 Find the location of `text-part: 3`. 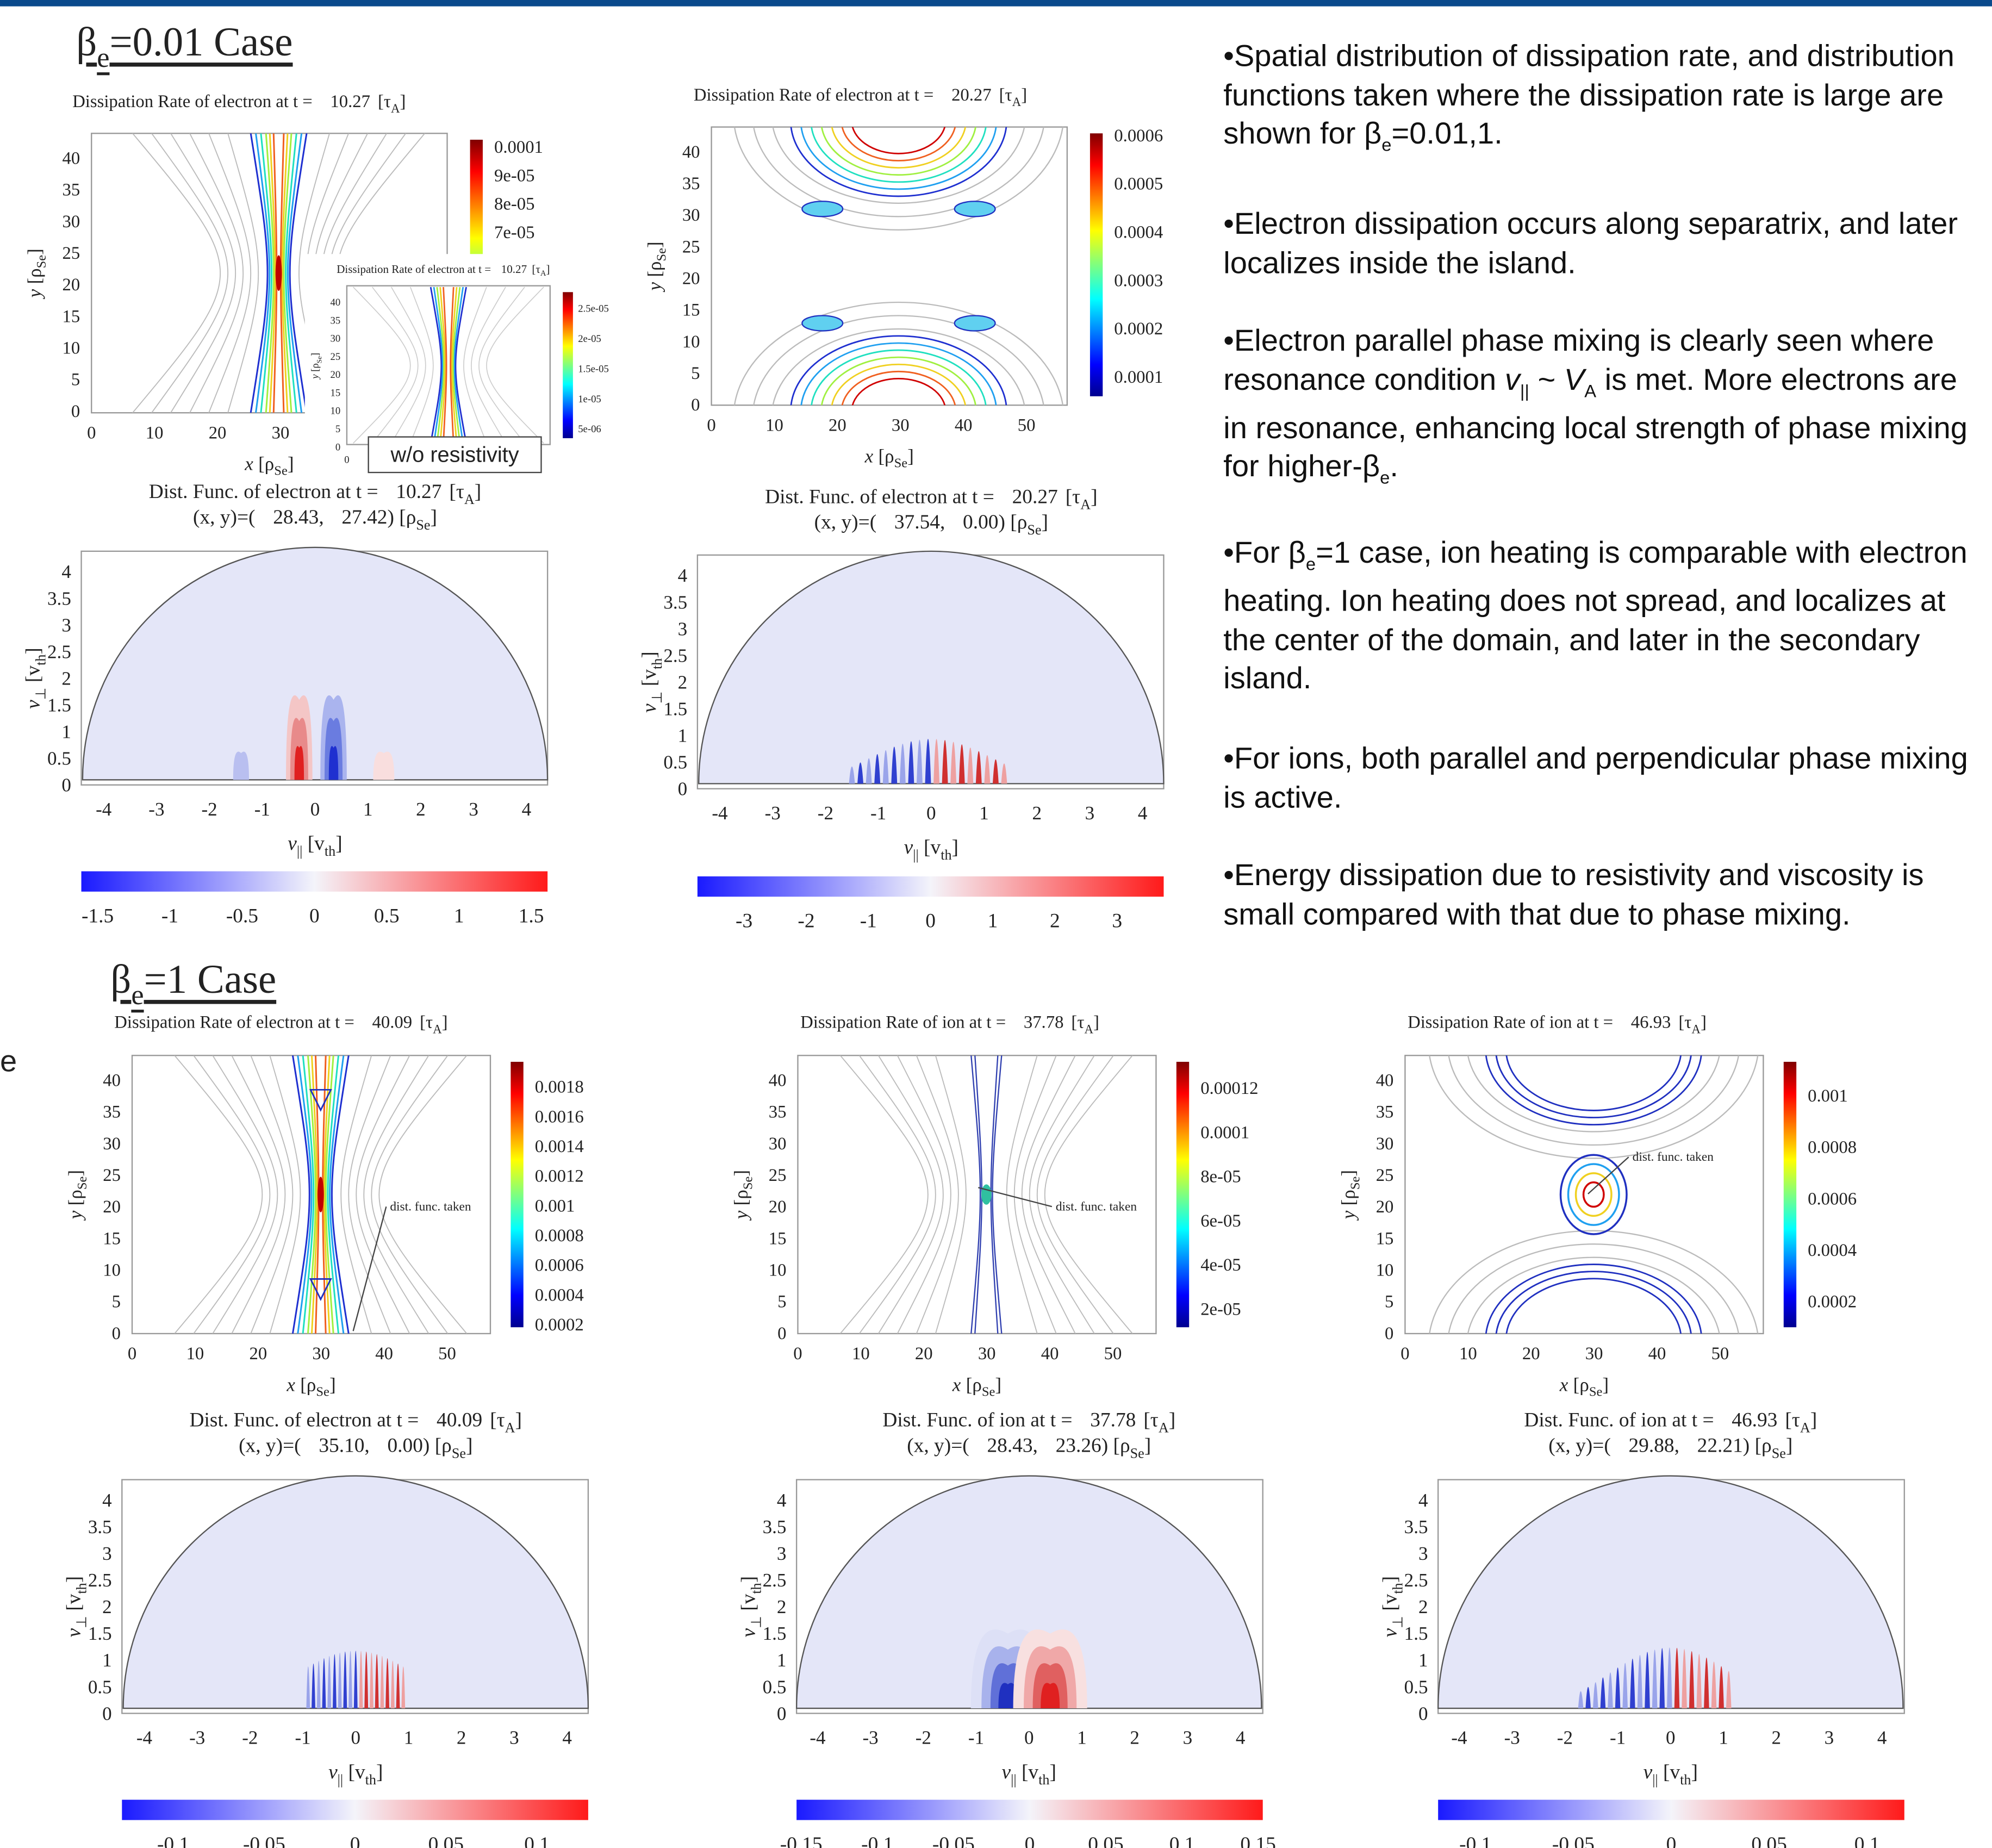

text-part: 3 is located at coordinates (1423, 1553).